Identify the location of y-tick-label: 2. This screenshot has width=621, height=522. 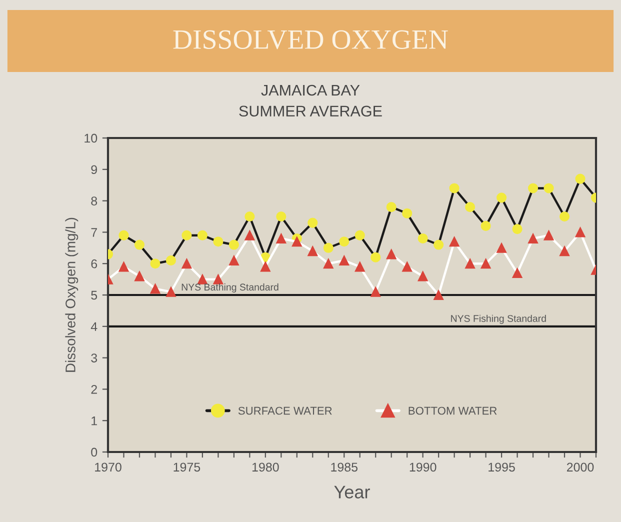
(94, 389).